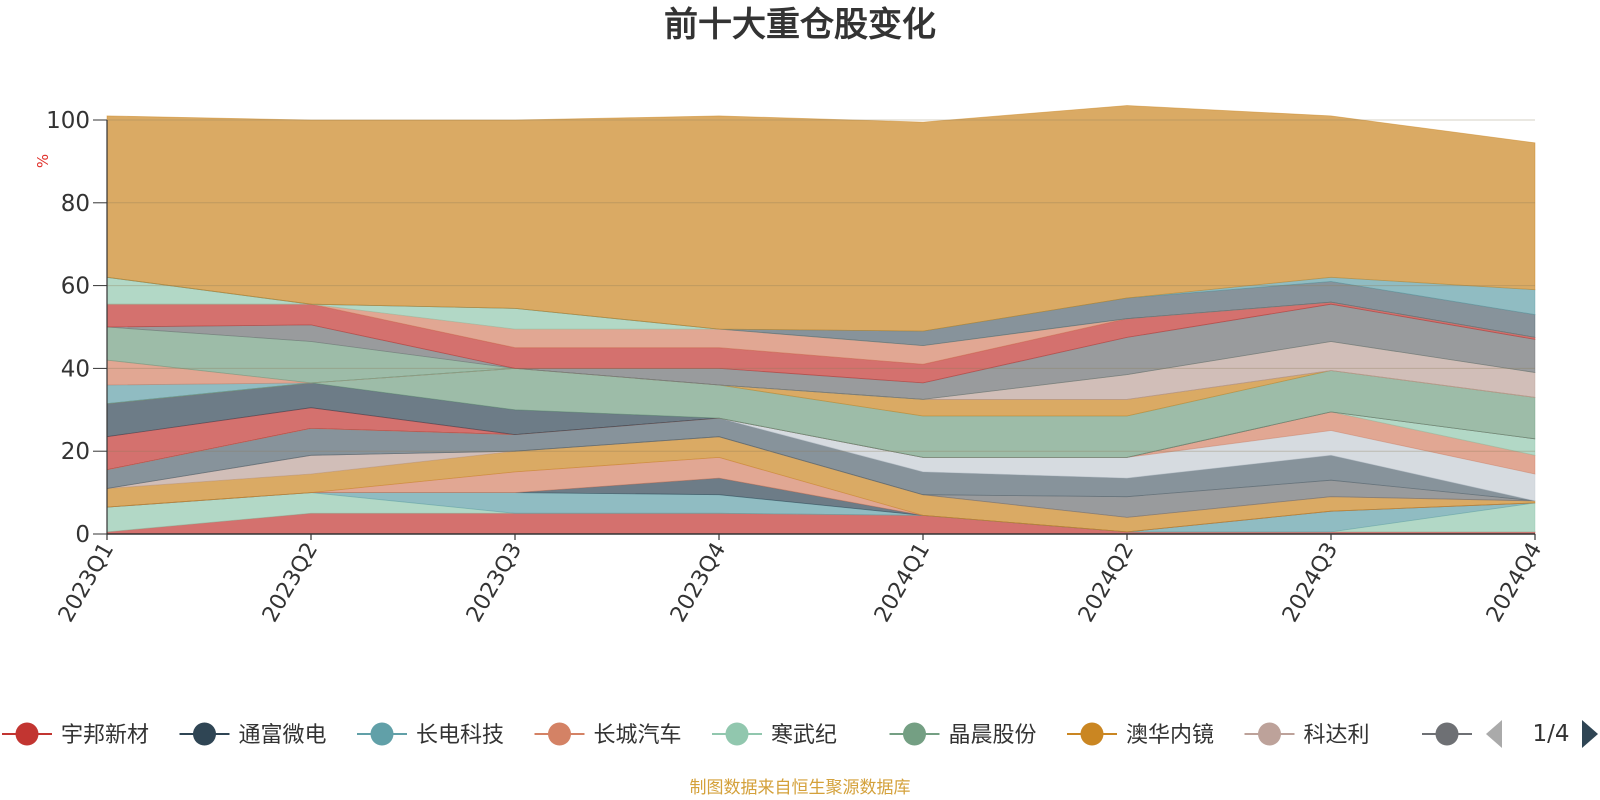 This screenshot has height=800, width=1600. What do you see at coordinates (804, 735) in the screenshot?
I see `legend-label: 寒武纪` at bounding box center [804, 735].